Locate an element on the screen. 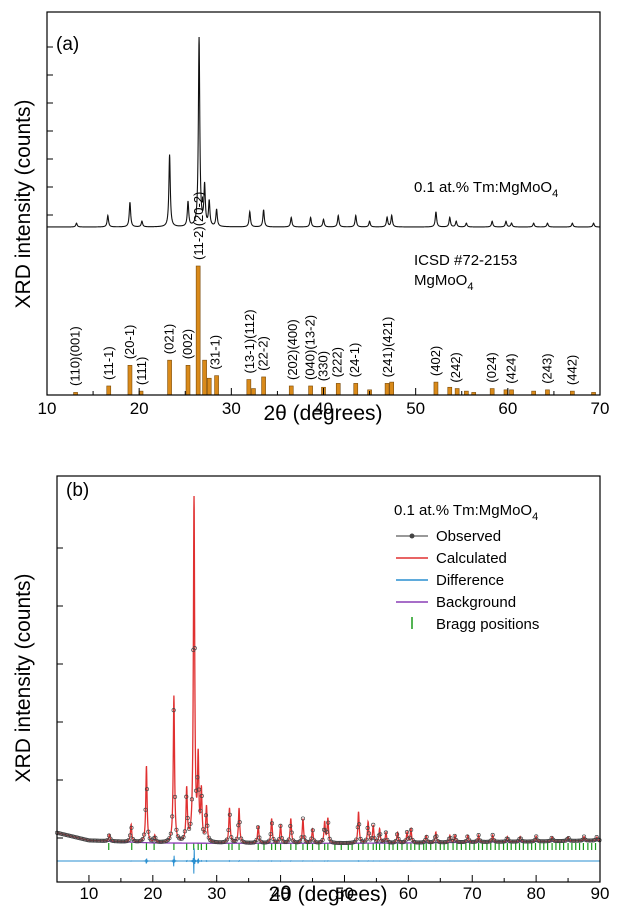 The image size is (618, 906). hkl-label: (111) is located at coordinates (141, 371).